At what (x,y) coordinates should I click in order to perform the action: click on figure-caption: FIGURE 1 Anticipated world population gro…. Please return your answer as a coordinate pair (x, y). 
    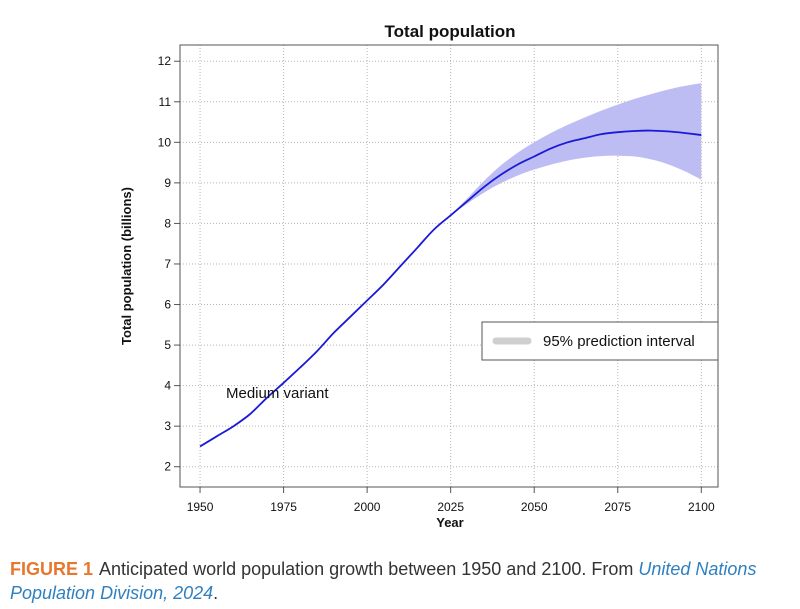
    Looking at the image, I should click on (401, 581).